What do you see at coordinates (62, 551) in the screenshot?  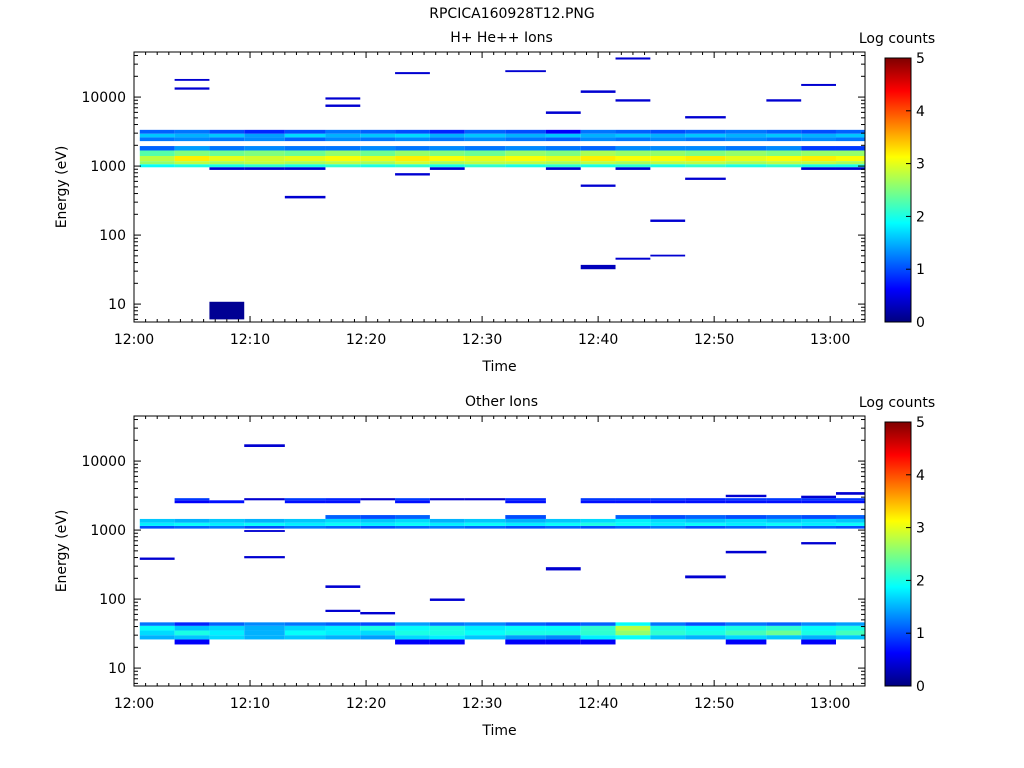 I see `y-axis-label: Energy (eV)` at bounding box center [62, 551].